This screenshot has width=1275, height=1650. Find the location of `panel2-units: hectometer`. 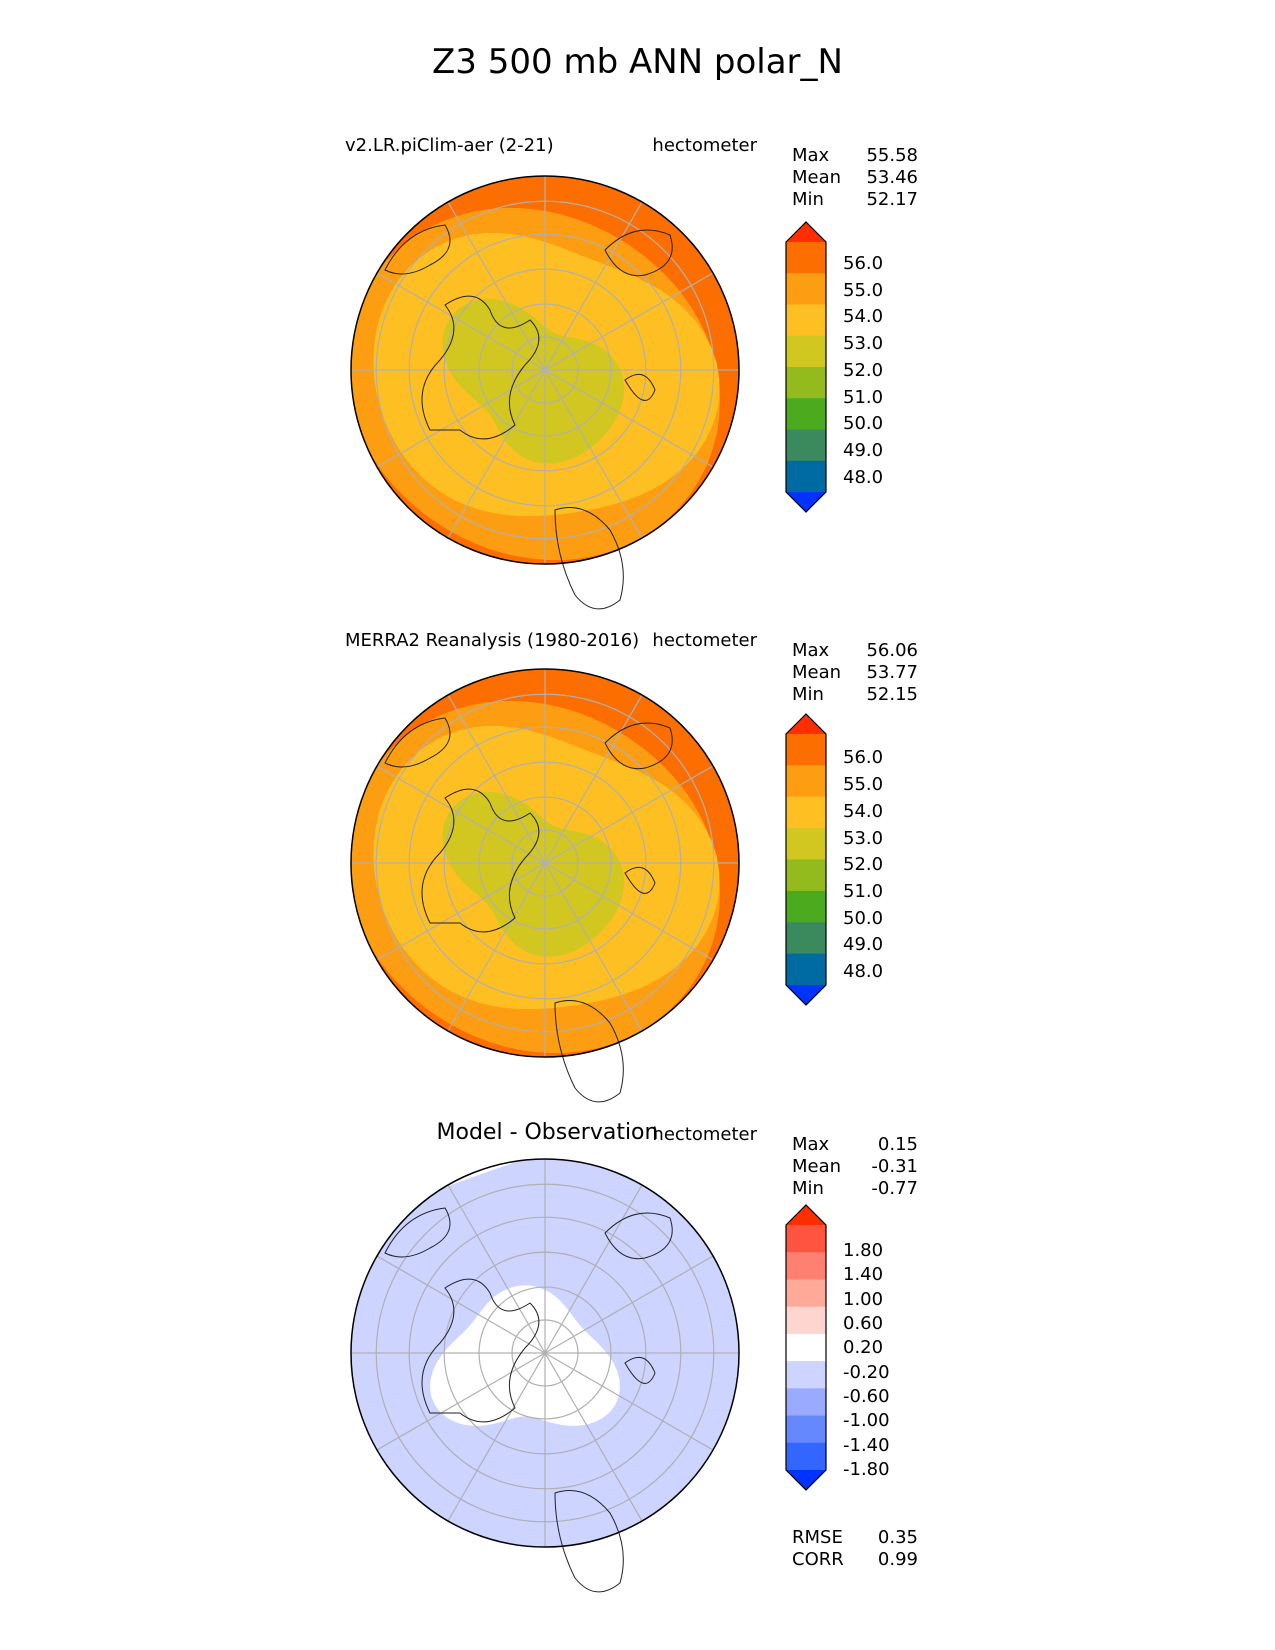

panel2-units: hectometer is located at coordinates (704, 640).